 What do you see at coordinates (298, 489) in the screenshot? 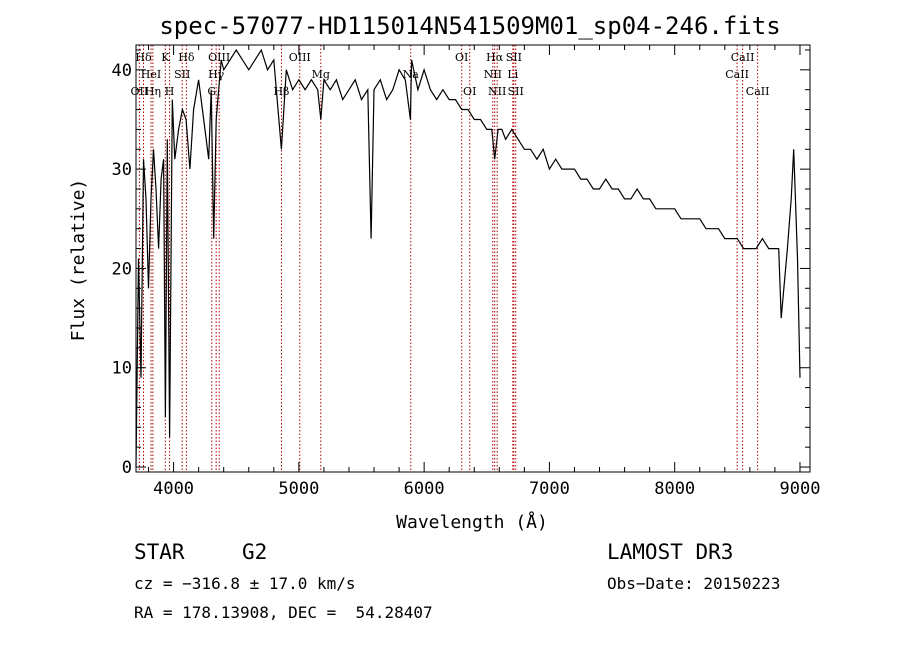
I see `x-tick-label: 5000` at bounding box center [298, 489].